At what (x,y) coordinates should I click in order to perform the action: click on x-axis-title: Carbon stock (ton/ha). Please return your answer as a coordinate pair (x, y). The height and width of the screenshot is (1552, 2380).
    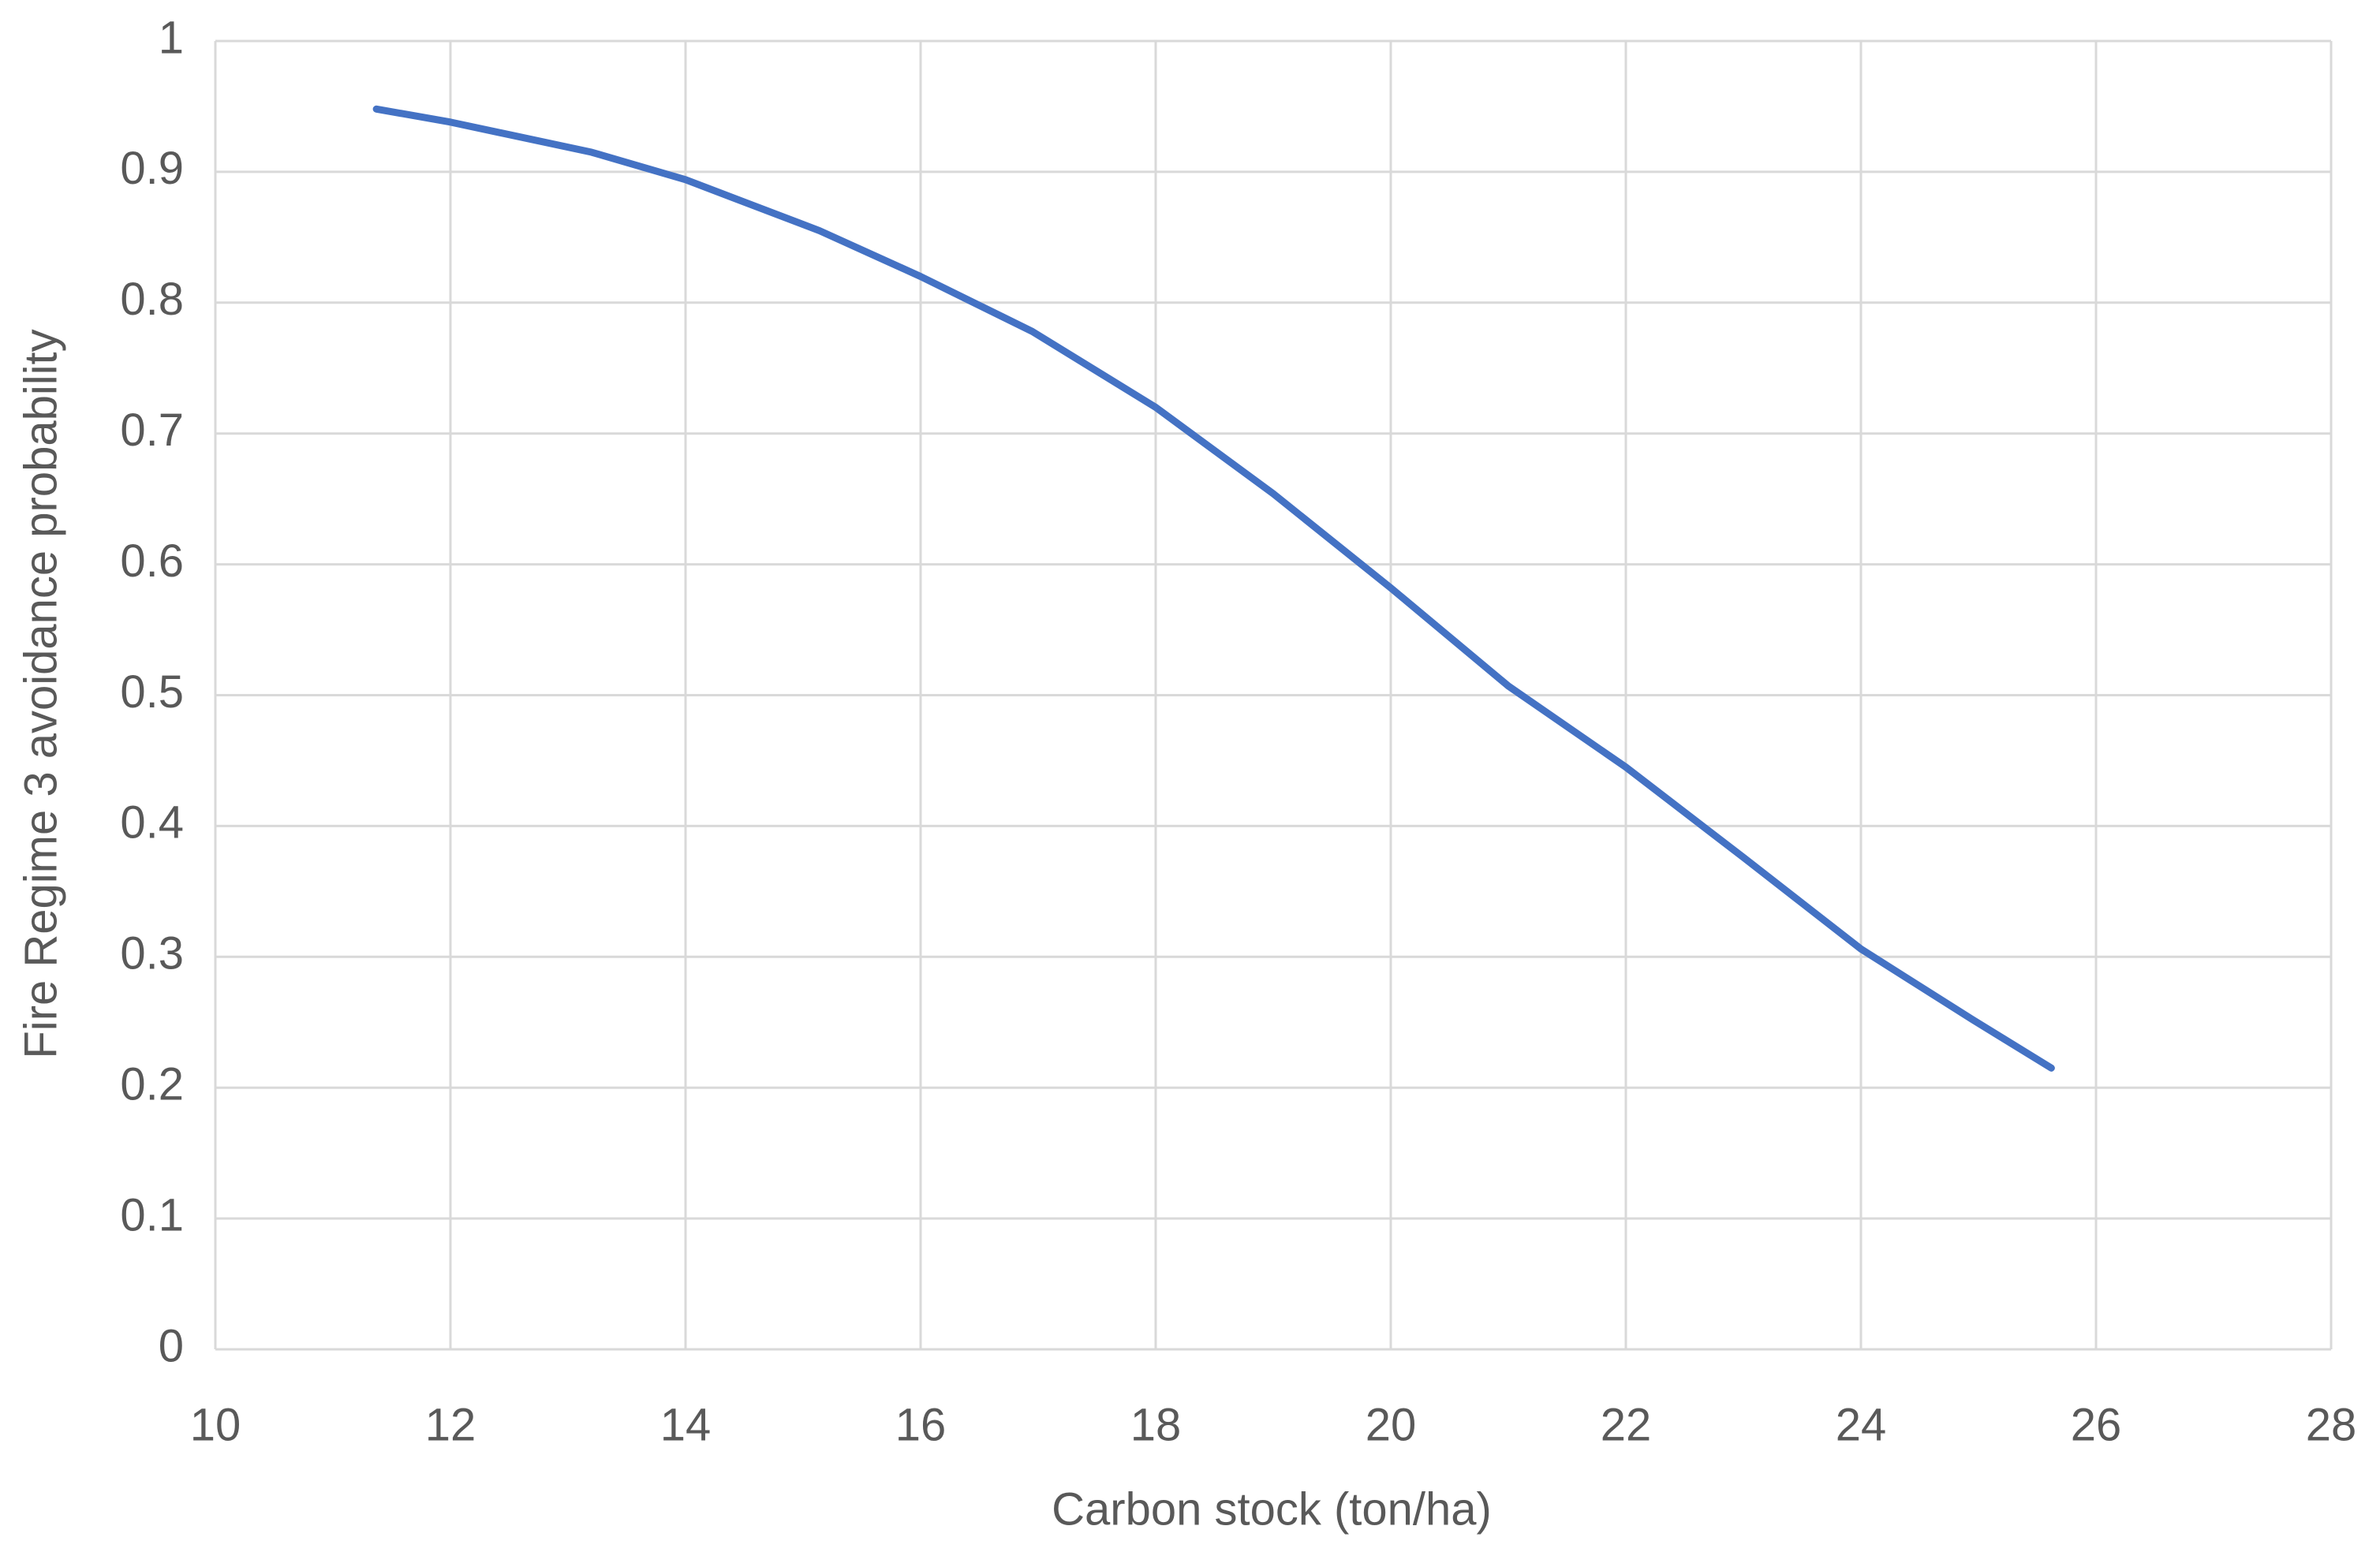
    Looking at the image, I should click on (1272, 1509).